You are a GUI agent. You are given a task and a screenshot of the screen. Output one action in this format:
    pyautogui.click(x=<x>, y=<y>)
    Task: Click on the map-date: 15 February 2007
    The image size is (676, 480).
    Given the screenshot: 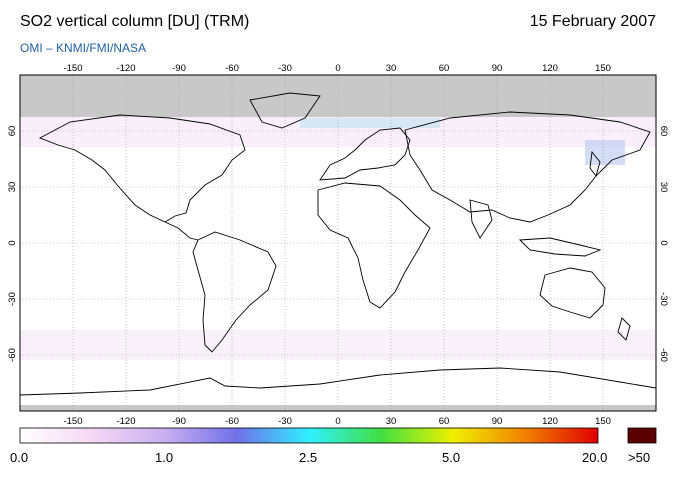 What is the action you would take?
    pyautogui.click(x=592, y=21)
    